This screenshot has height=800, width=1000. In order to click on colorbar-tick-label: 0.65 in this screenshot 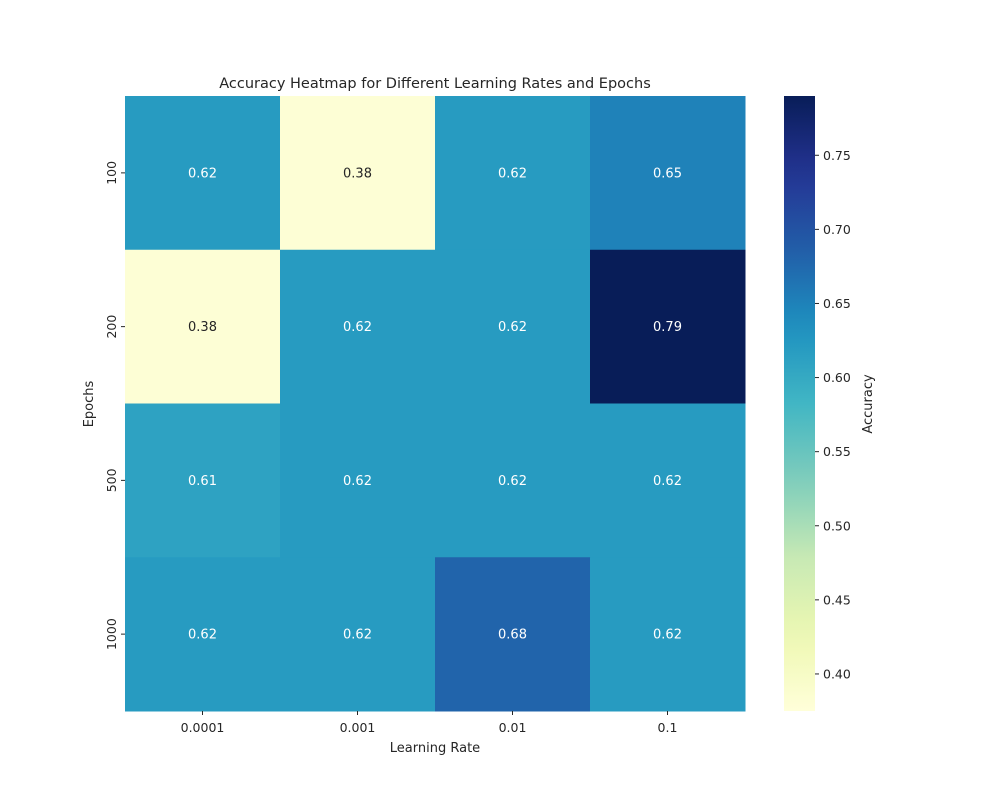, I will do `click(837, 303)`.